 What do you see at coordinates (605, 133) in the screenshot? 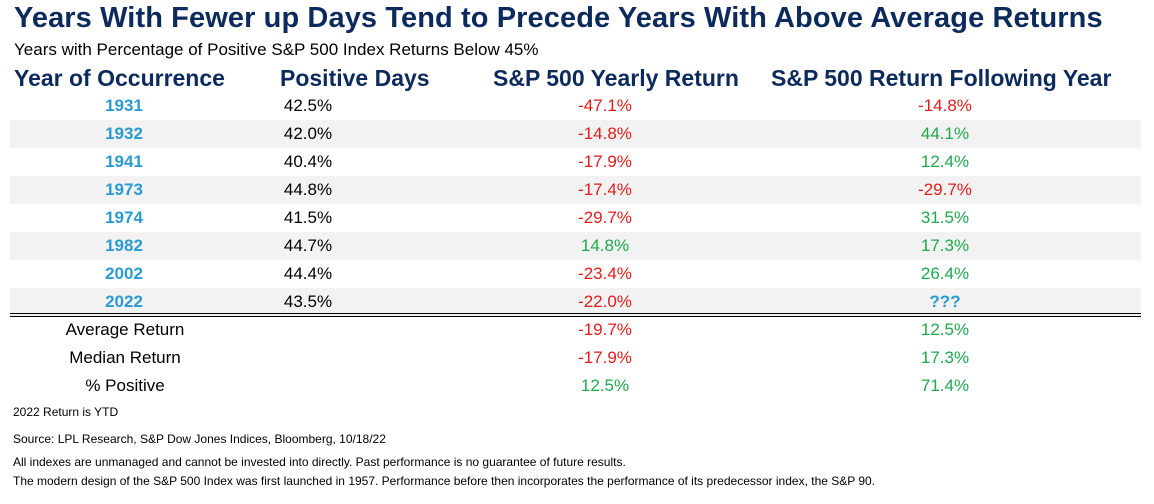
I see `yearly-return-cell: -14.8%` at bounding box center [605, 133].